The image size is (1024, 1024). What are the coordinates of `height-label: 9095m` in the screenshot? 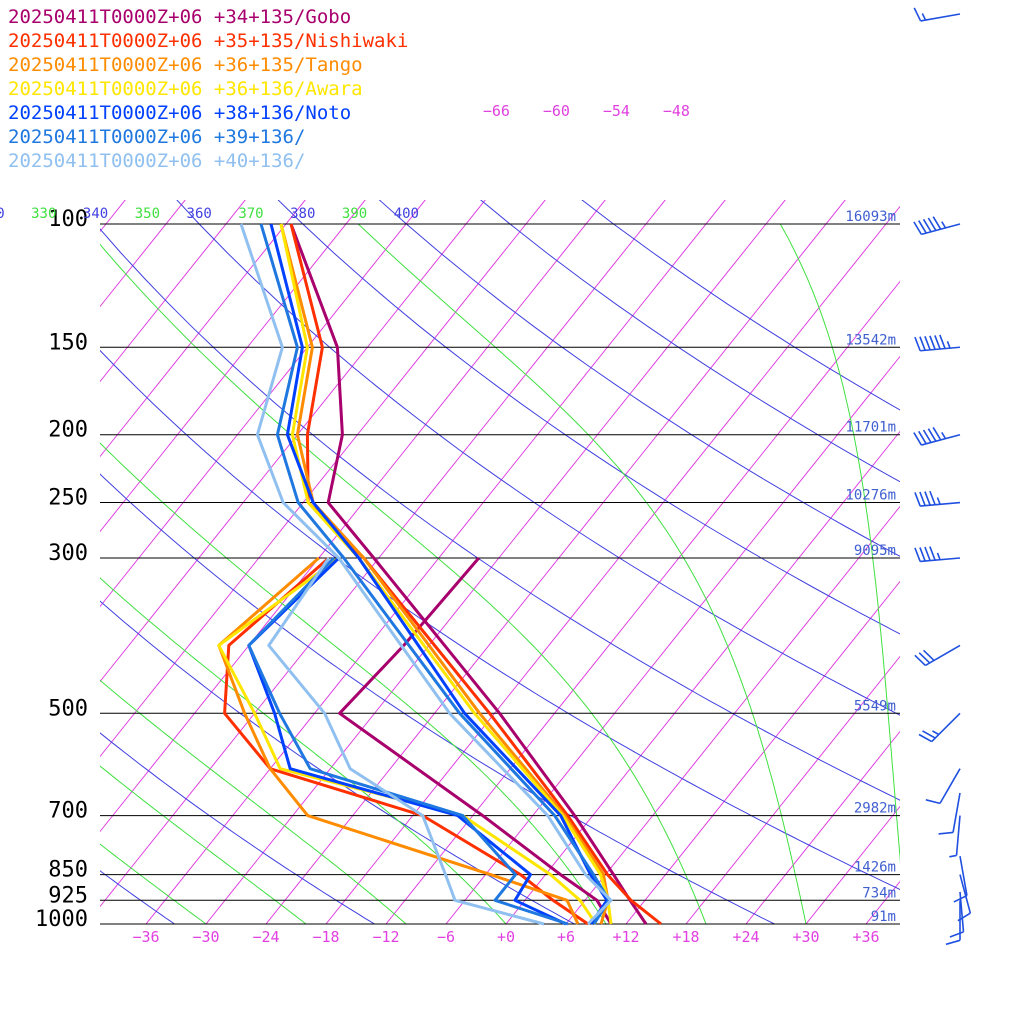 It's located at (875, 551).